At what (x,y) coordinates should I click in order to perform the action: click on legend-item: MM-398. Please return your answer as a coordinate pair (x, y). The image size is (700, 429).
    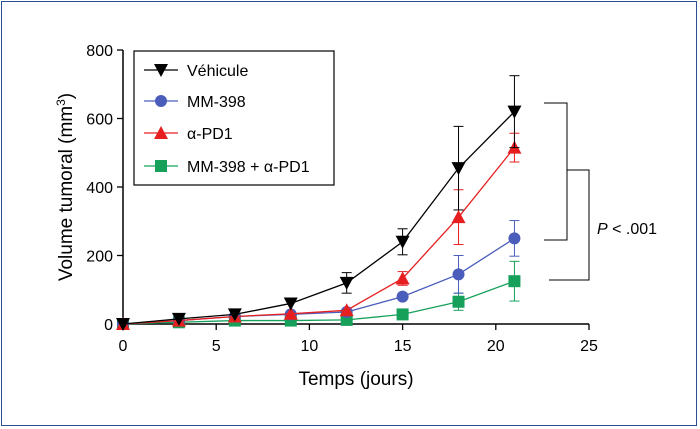
    Looking at the image, I should click on (195, 102).